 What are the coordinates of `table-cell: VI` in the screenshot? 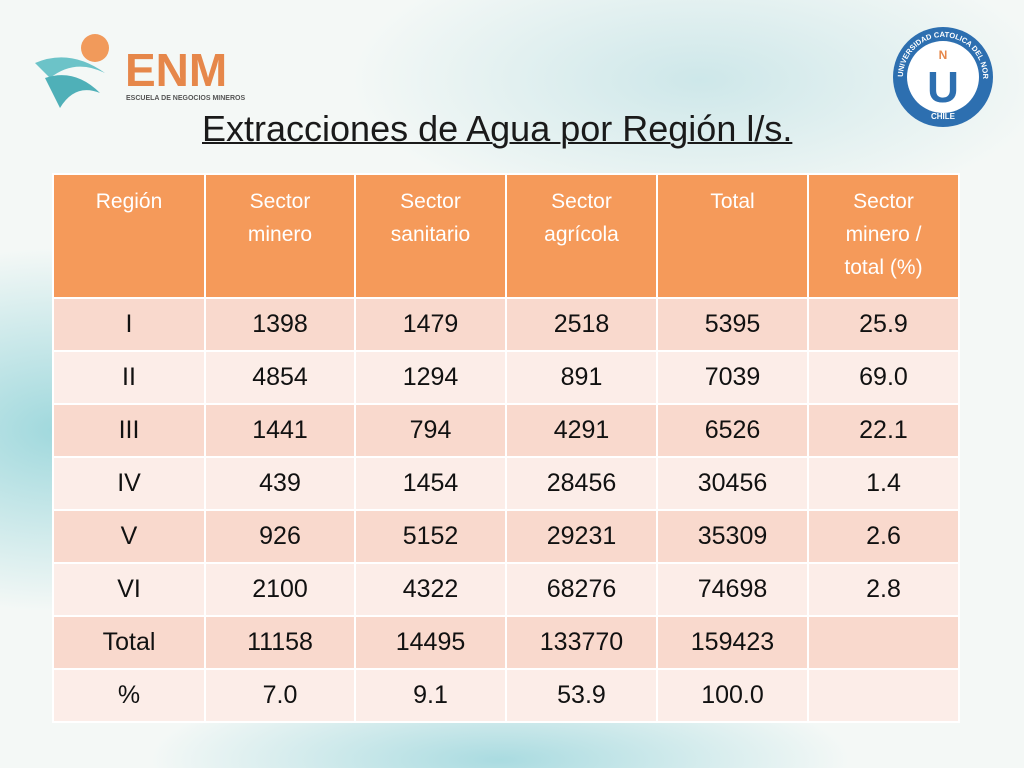 It's located at (129, 589).